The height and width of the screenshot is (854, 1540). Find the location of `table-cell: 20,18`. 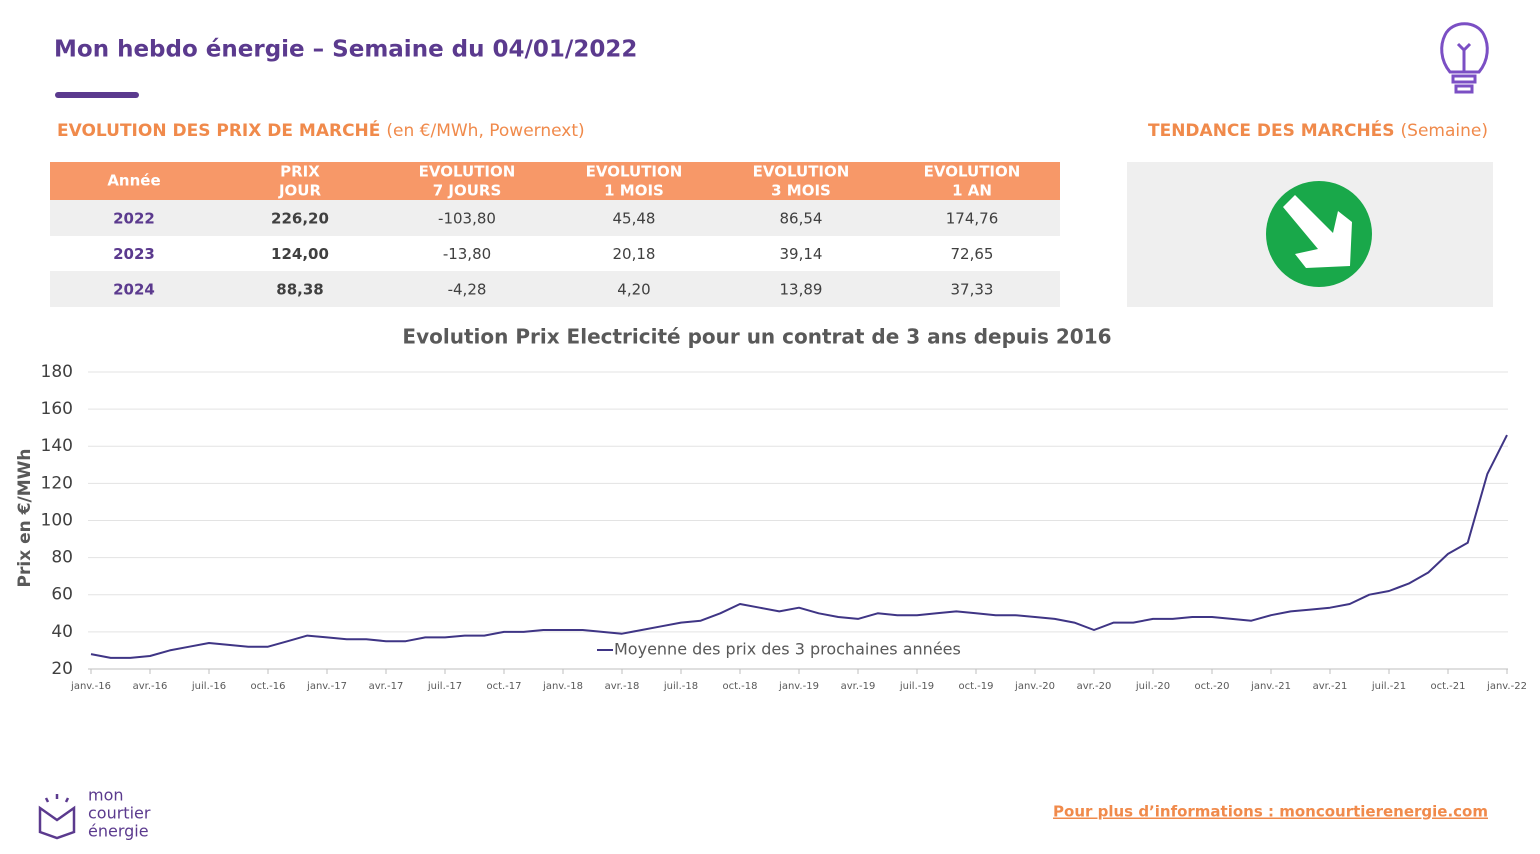

table-cell: 20,18 is located at coordinates (634, 254).